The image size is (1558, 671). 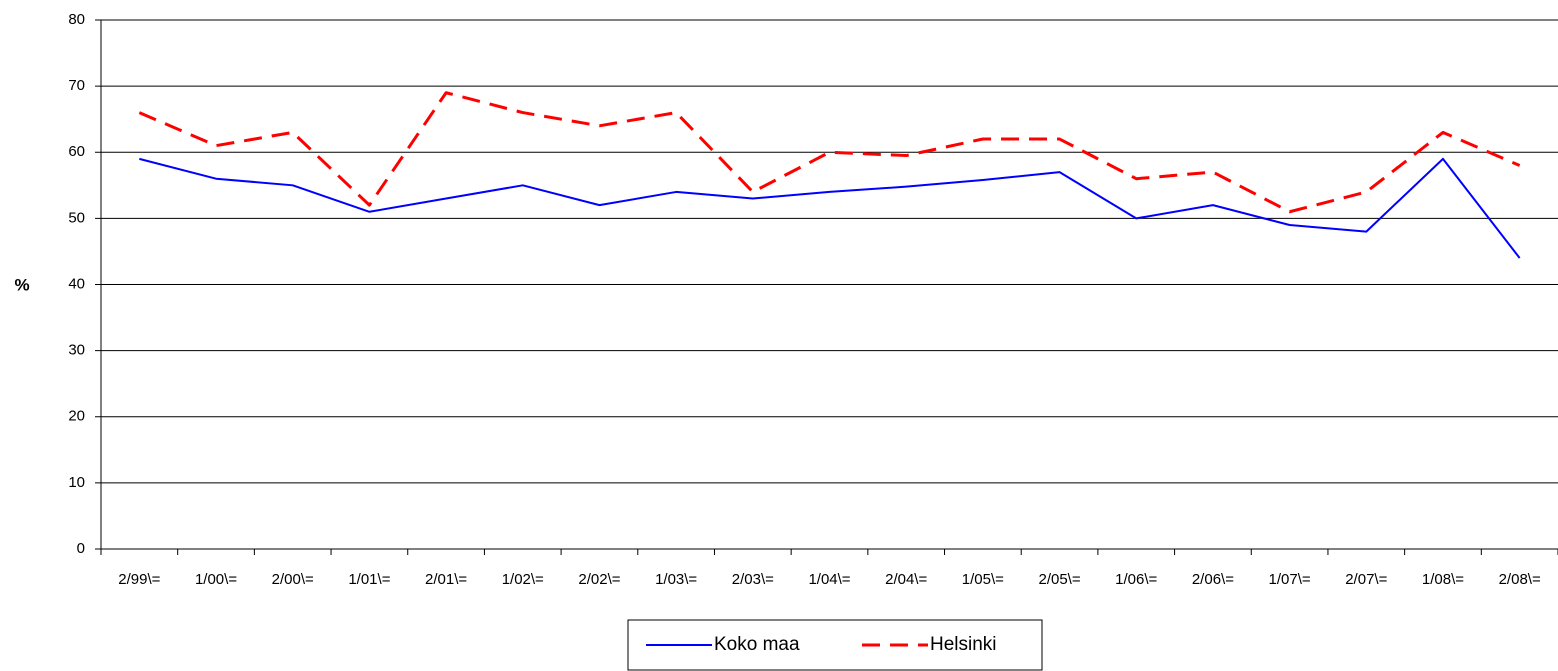 I want to click on x-tick-label: 2/01\=, so click(x=446, y=579).